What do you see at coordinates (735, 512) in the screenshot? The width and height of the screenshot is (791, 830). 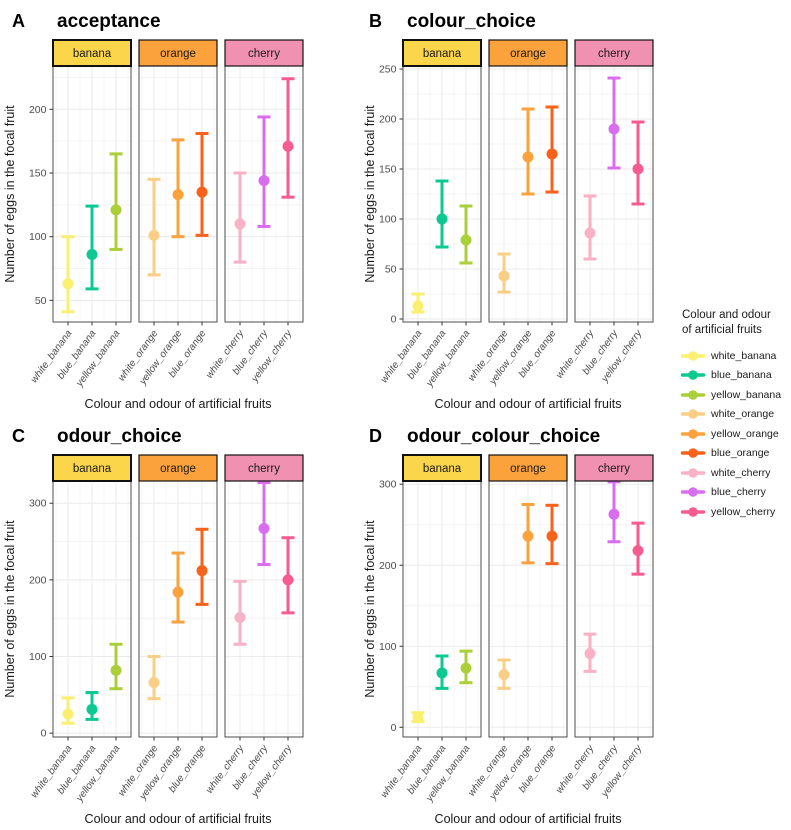 I see `legend-item-yellow_cherry: yellow_cherry` at bounding box center [735, 512].